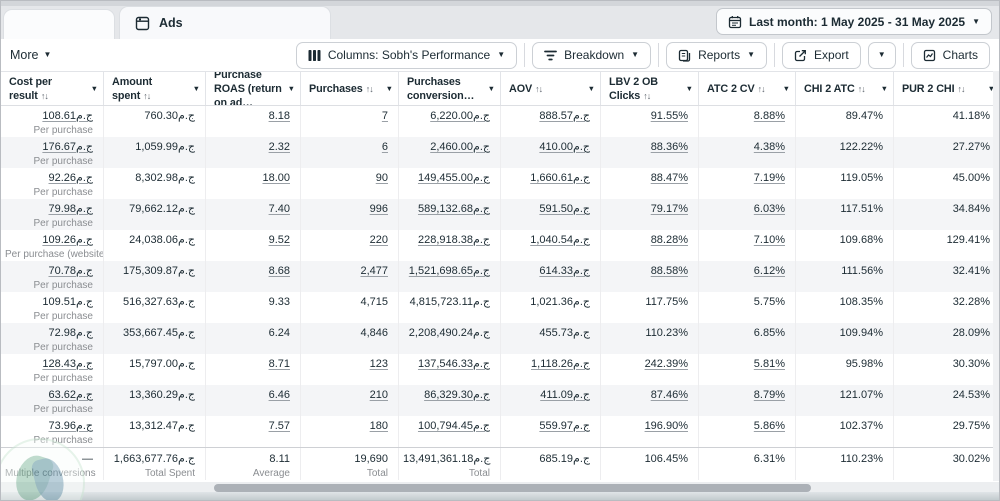 This screenshot has height=501, width=1000. What do you see at coordinates (564, 147) in the screenshot?
I see `metric-link: 410.00ج.م` at bounding box center [564, 147].